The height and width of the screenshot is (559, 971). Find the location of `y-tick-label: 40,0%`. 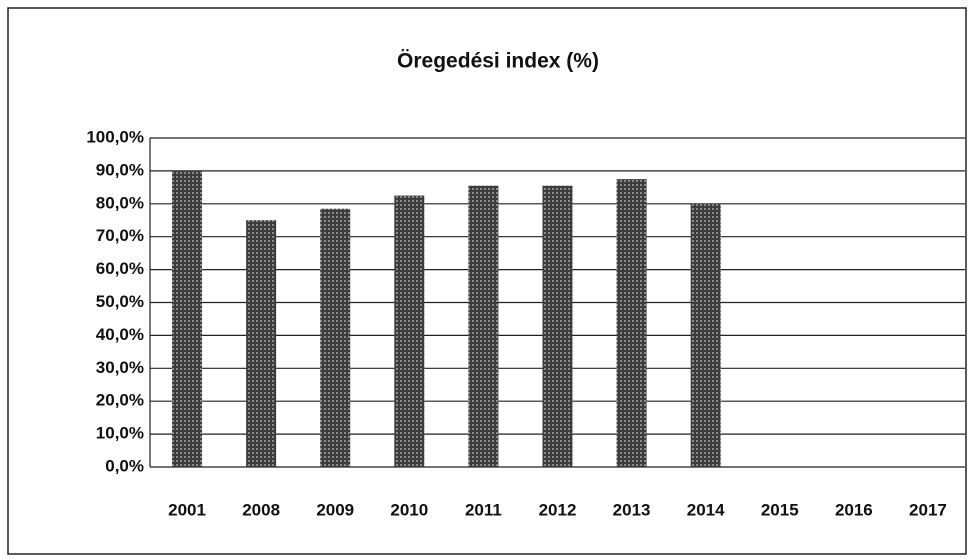

y-tick-label: 40,0% is located at coordinates (120, 334).